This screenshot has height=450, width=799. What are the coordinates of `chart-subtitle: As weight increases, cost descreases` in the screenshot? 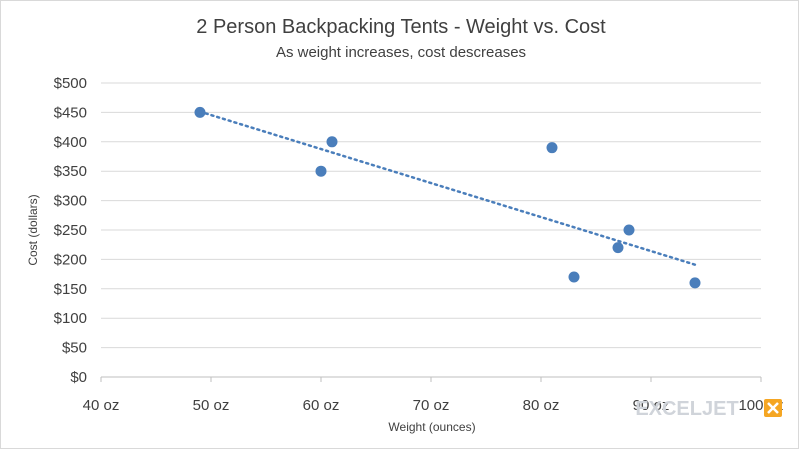 It's located at (401, 52).